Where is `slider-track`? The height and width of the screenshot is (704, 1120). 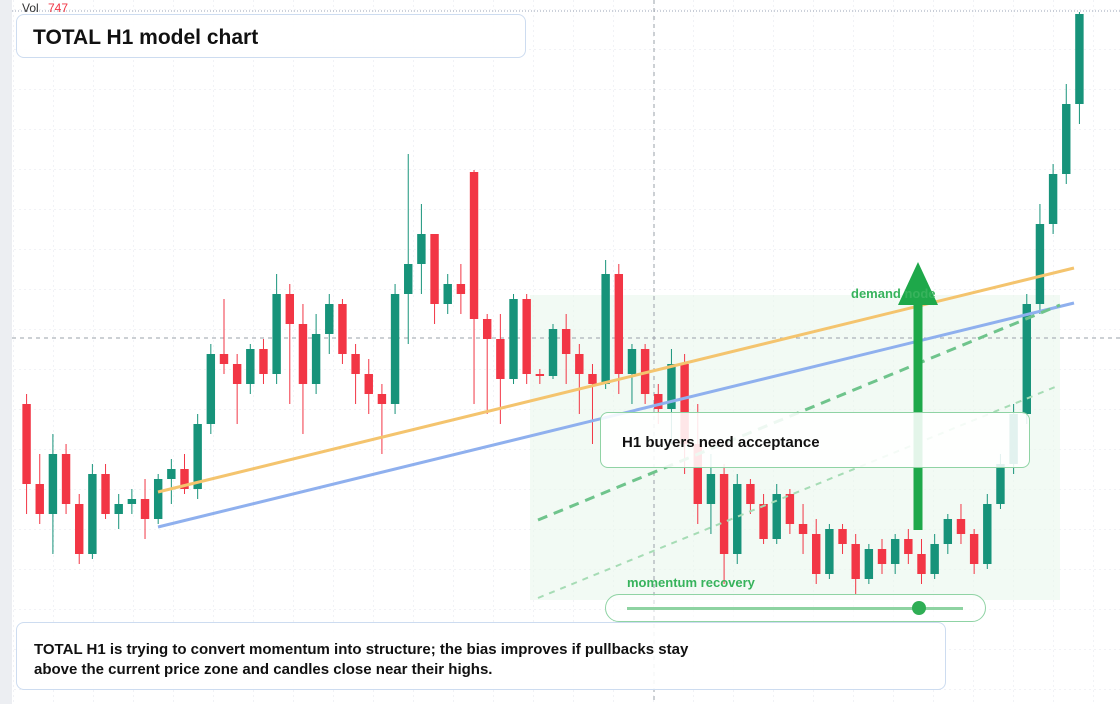 slider-track is located at coordinates (795, 608).